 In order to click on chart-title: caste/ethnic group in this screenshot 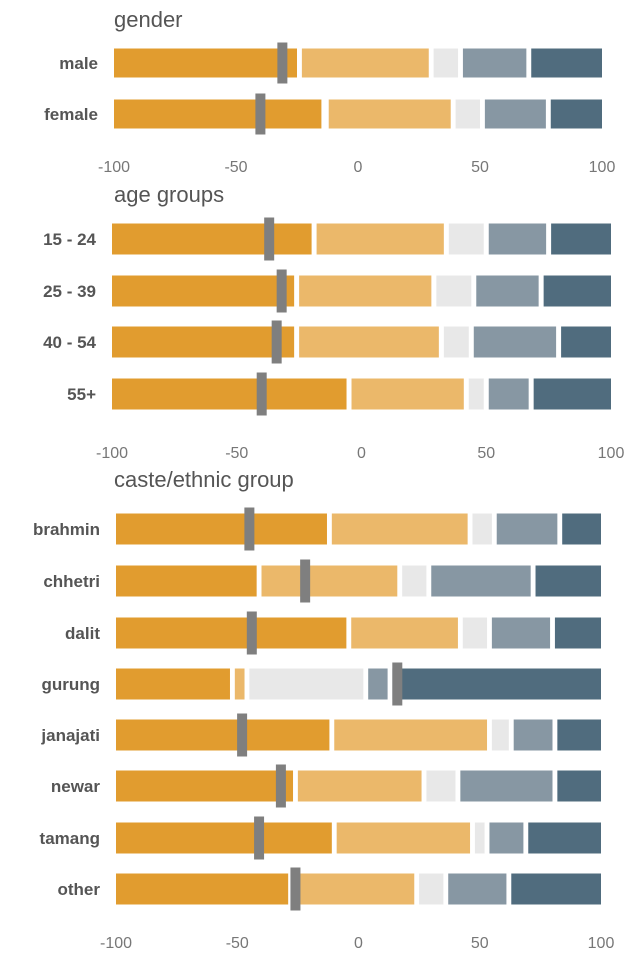, I will do `click(204, 479)`.